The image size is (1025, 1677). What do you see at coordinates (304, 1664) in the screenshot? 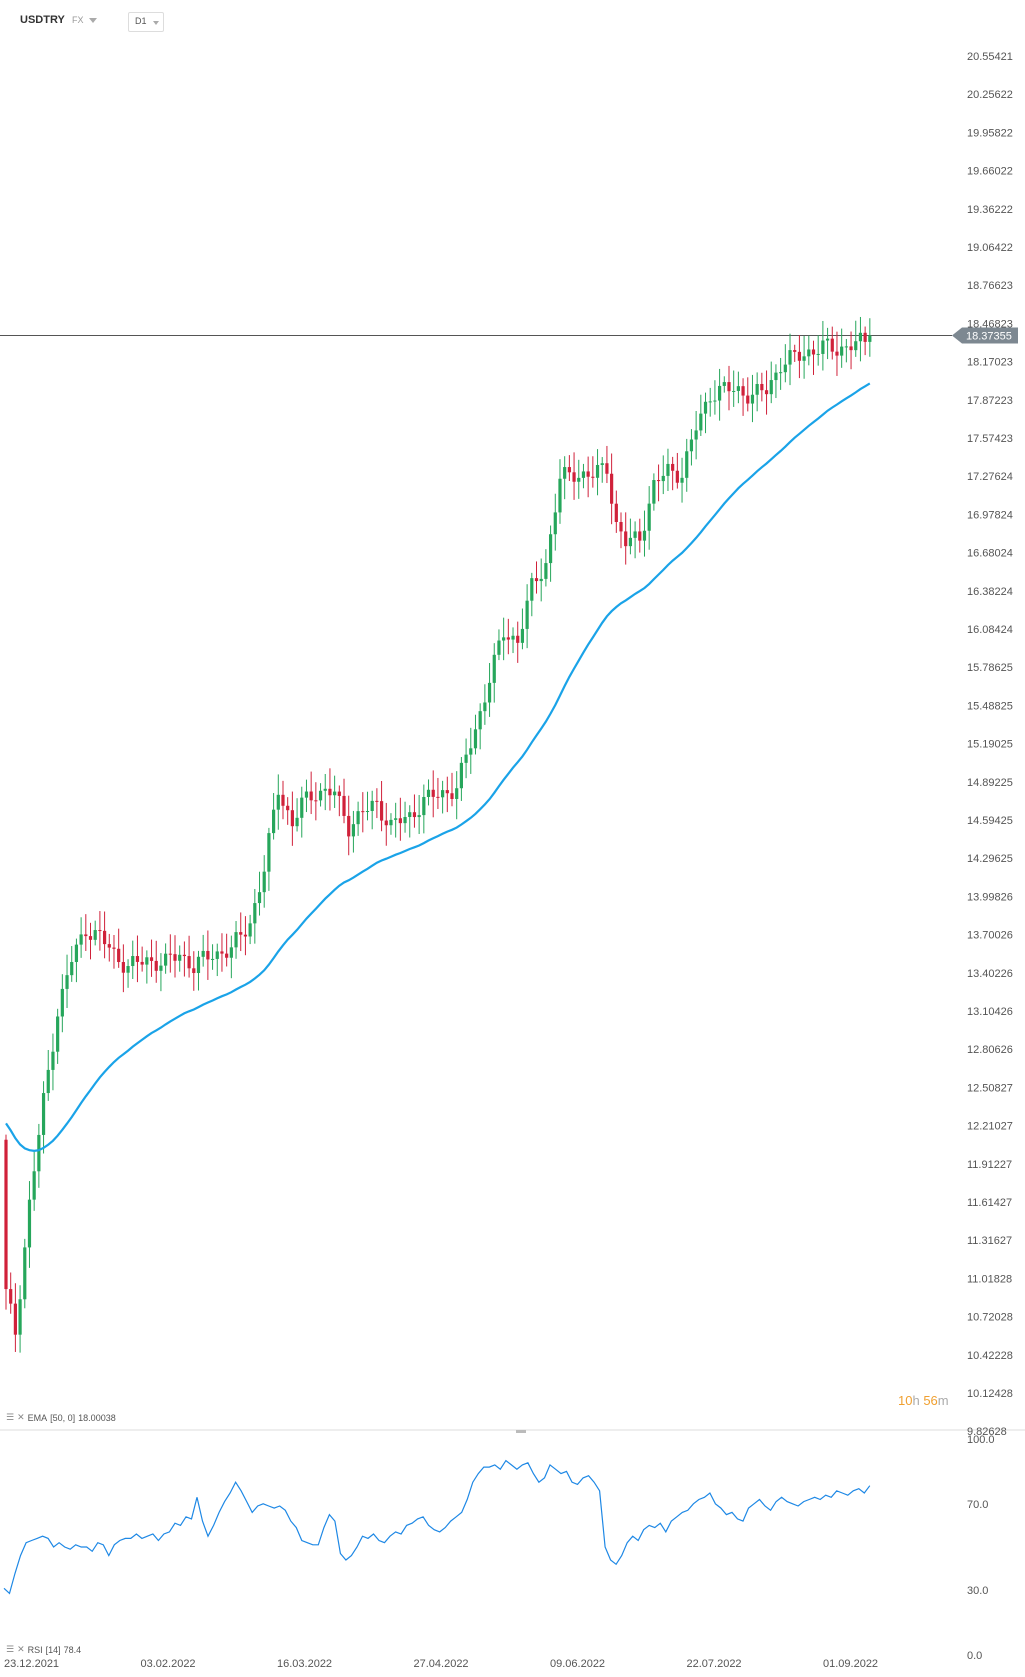
I see `time-tick-label: 16.03.2022` at bounding box center [304, 1664].